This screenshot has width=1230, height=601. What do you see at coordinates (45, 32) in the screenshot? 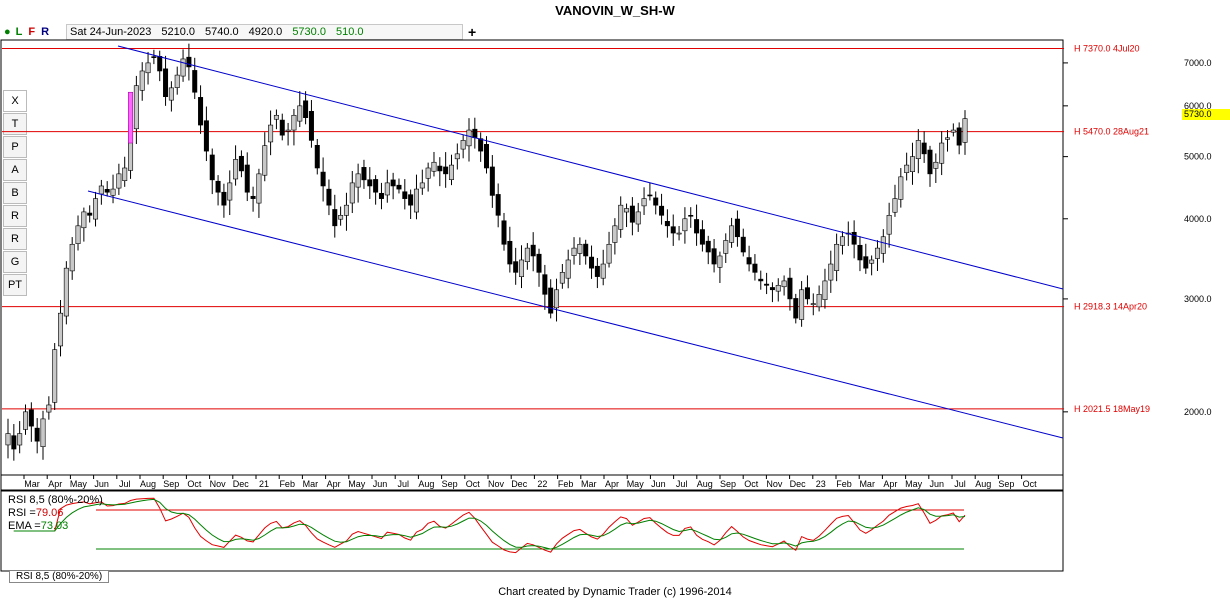
I see `mode-r-button: R` at bounding box center [45, 32].